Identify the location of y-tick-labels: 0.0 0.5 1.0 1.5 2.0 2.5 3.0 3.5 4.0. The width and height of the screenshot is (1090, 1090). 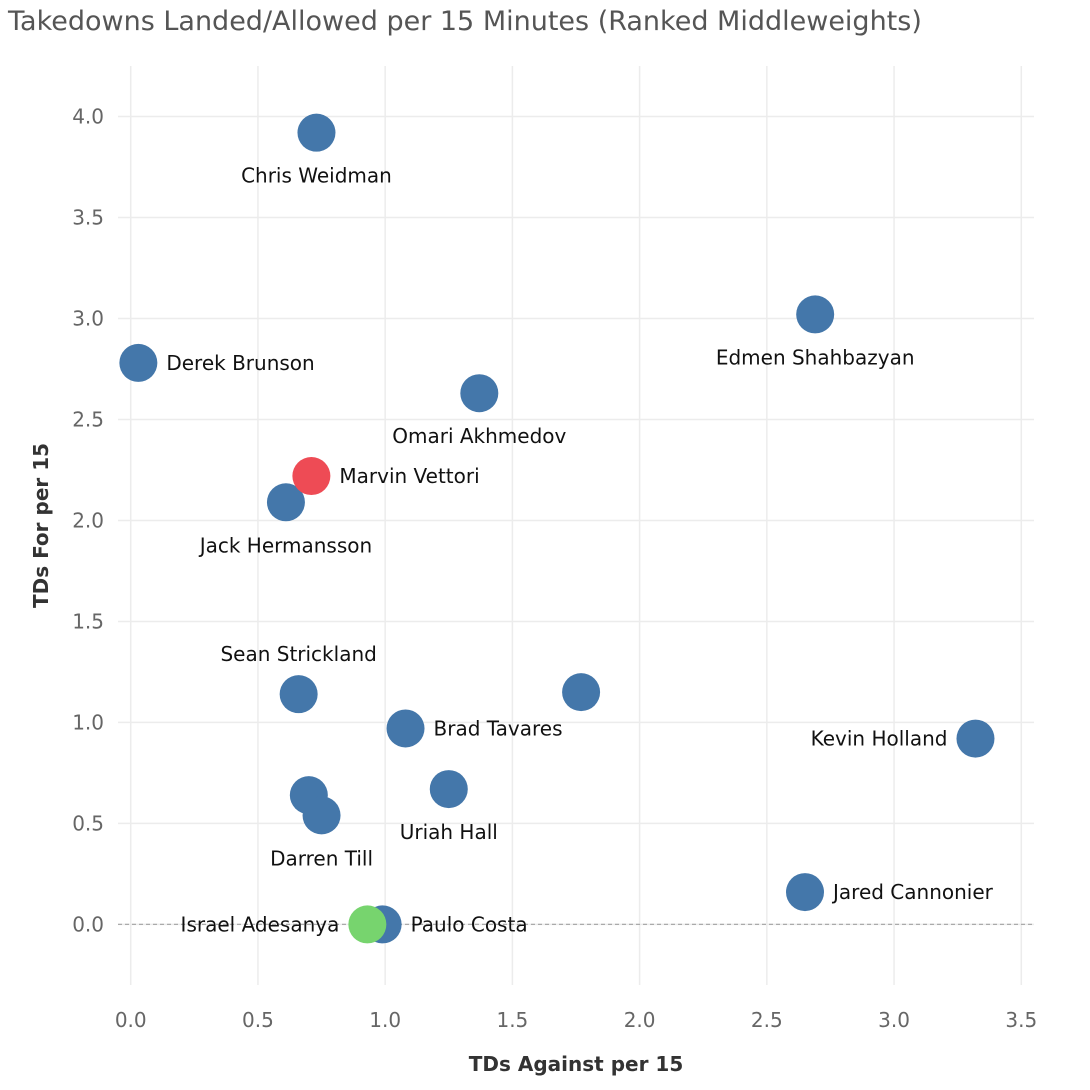
(88, 520).